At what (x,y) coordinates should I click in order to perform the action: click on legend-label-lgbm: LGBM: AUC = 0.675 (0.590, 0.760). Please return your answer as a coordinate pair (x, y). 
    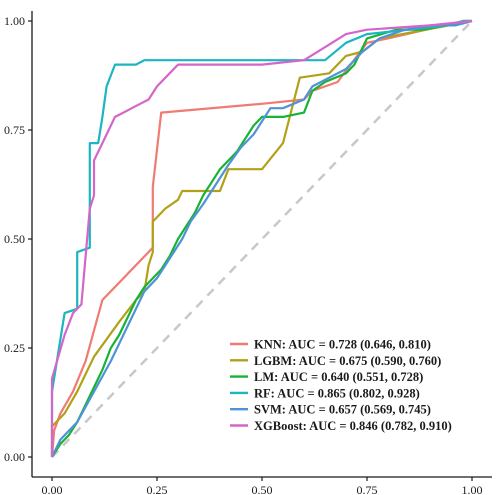
    Looking at the image, I should click on (347, 361).